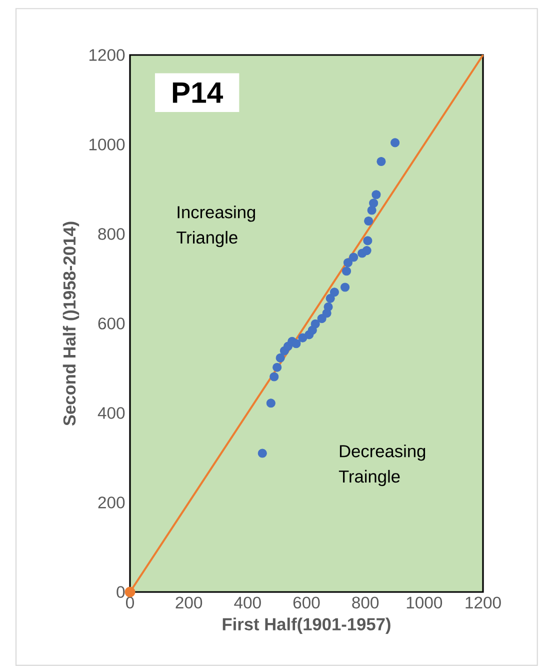 This screenshot has height=666, width=542. I want to click on x-tick-label: 1000, so click(424, 602).